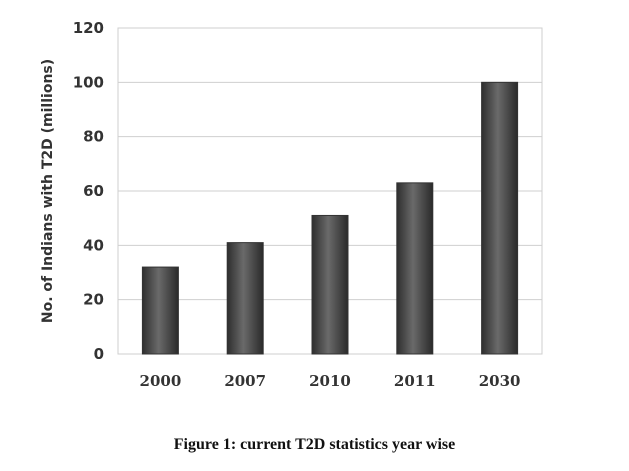 The height and width of the screenshot is (471, 629). I want to click on x-tick-label: 2011, so click(415, 381).